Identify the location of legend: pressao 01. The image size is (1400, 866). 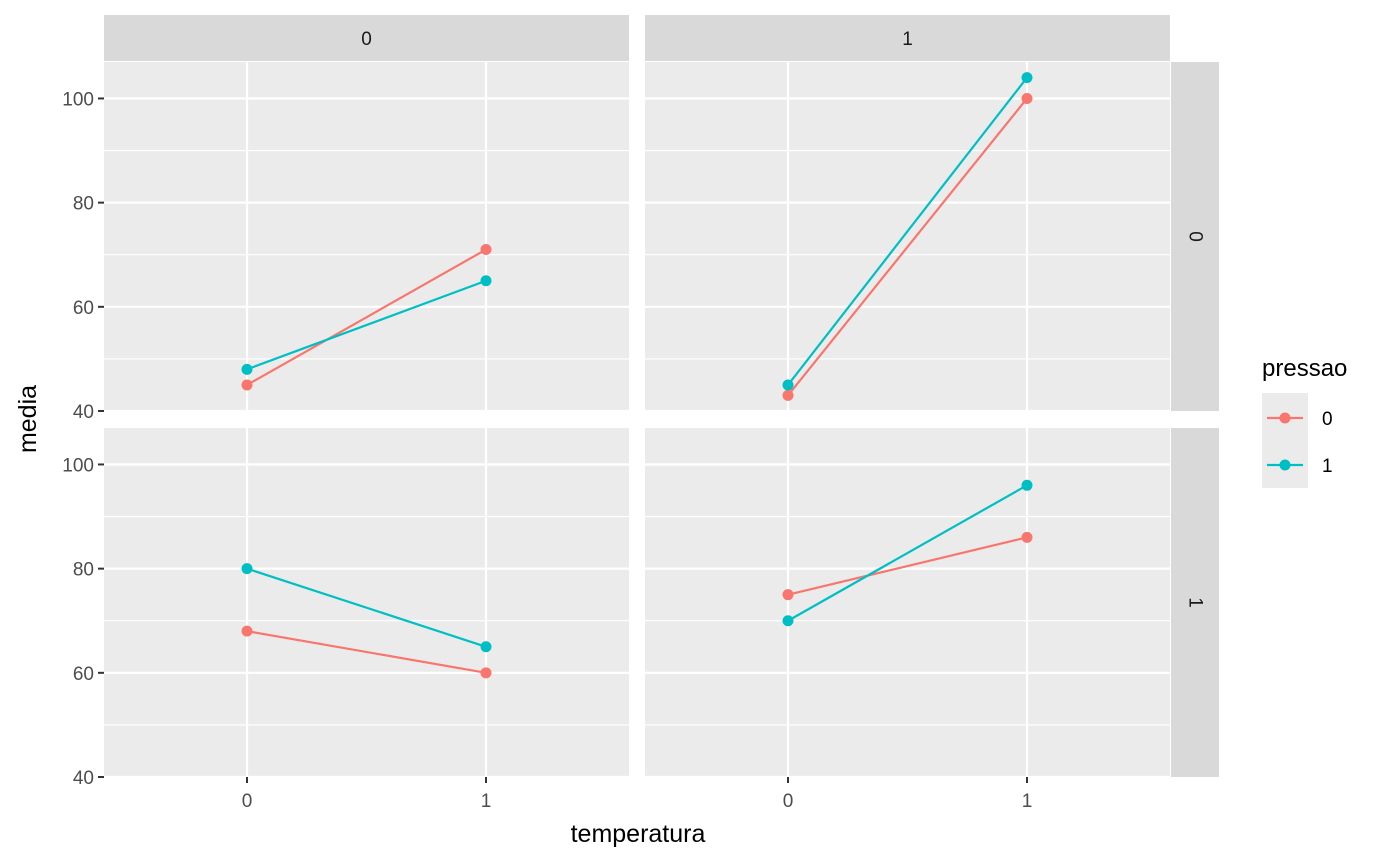
(1304, 421).